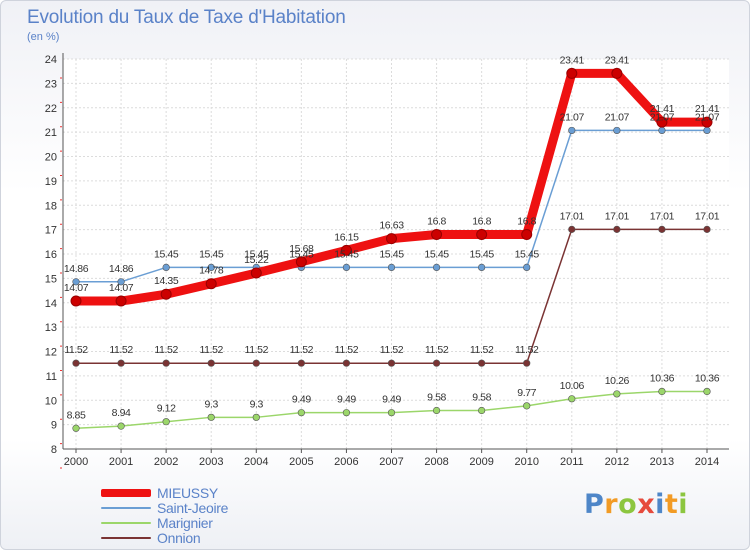 The image size is (750, 550). What do you see at coordinates (572, 386) in the screenshot?
I see `data-label-marignier-2011: 10.06` at bounding box center [572, 386].